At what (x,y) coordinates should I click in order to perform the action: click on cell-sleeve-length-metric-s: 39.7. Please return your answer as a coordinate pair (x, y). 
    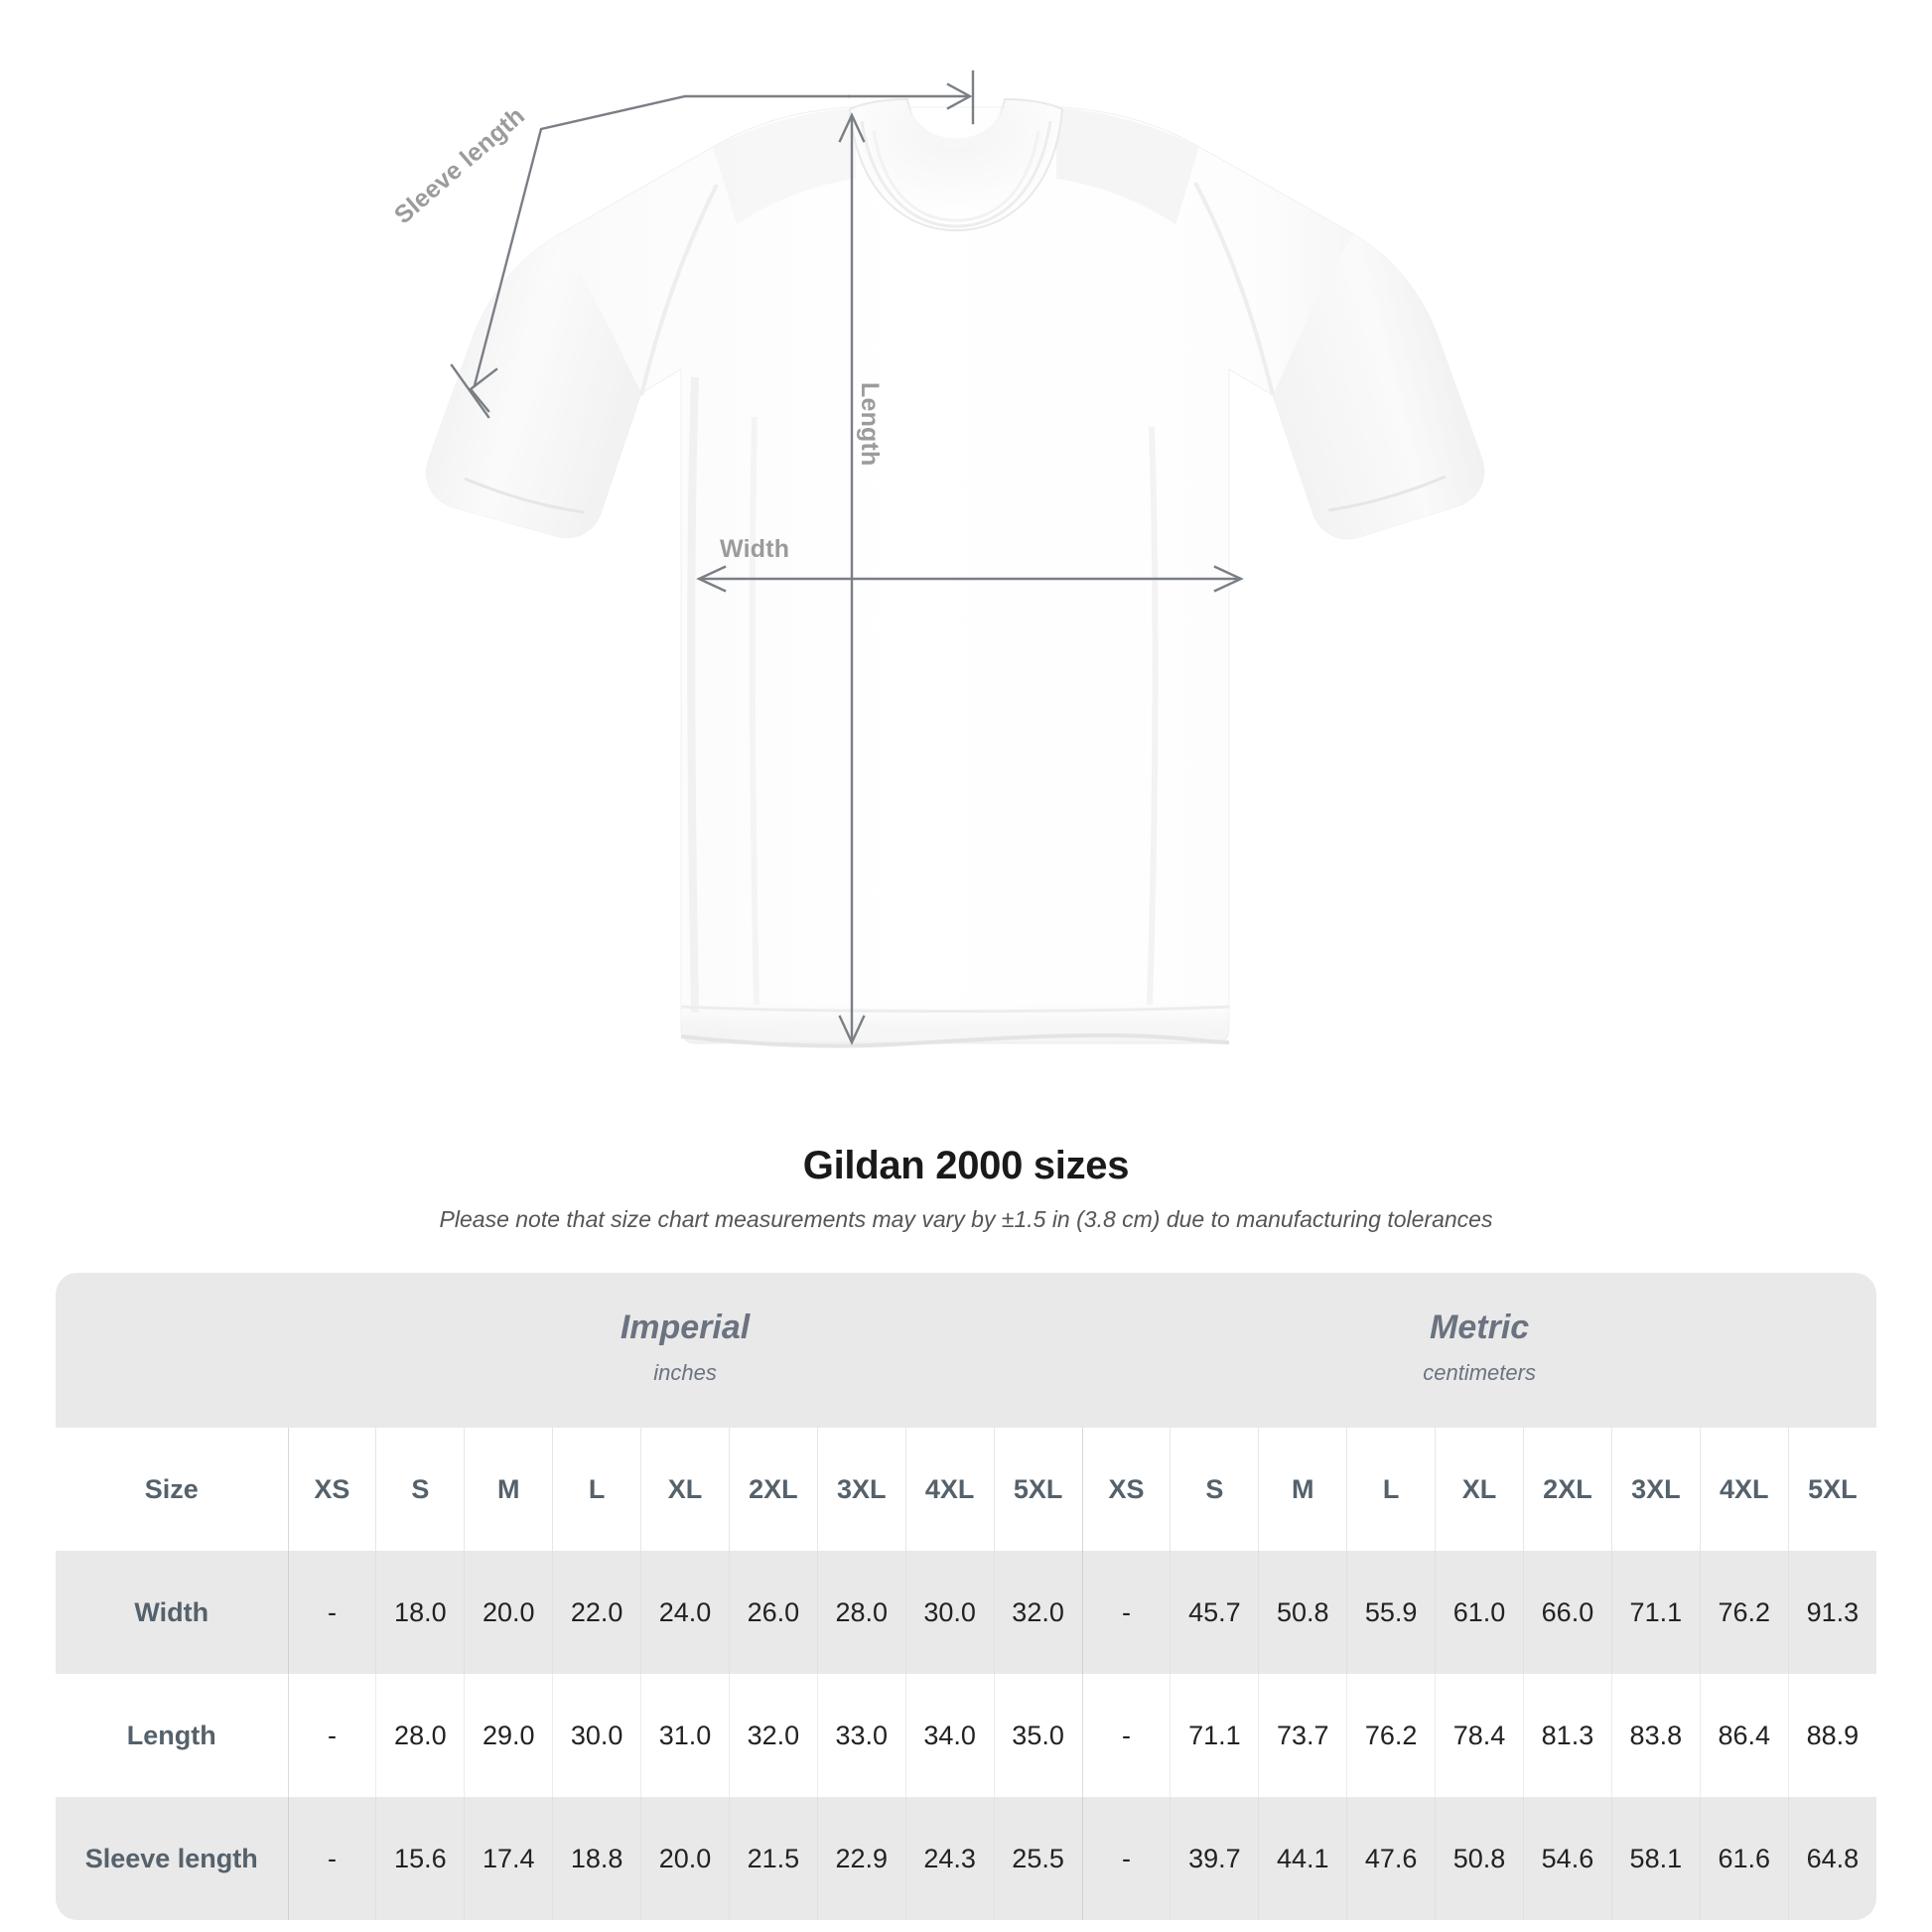
    Looking at the image, I should click on (1215, 1859).